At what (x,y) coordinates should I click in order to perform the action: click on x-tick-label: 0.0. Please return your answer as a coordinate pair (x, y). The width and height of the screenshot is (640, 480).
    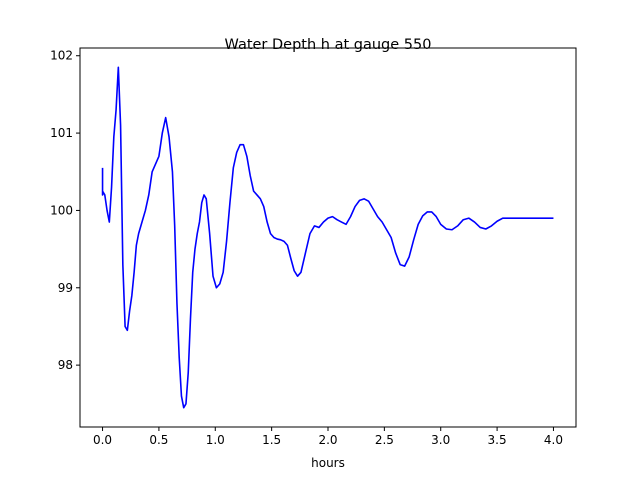
    Looking at the image, I should click on (102, 440).